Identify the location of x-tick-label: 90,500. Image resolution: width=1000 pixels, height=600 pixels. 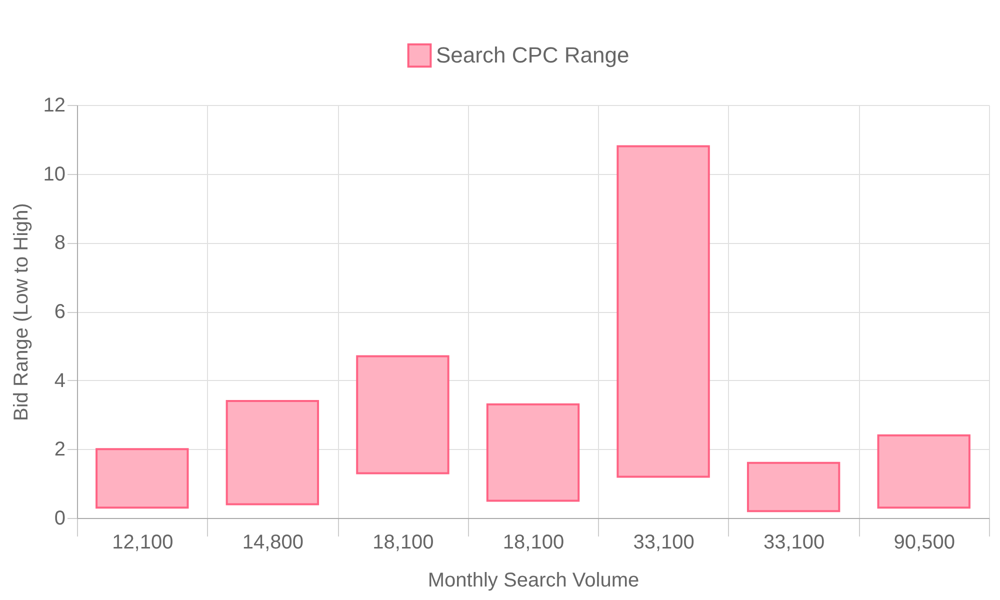
(924, 543).